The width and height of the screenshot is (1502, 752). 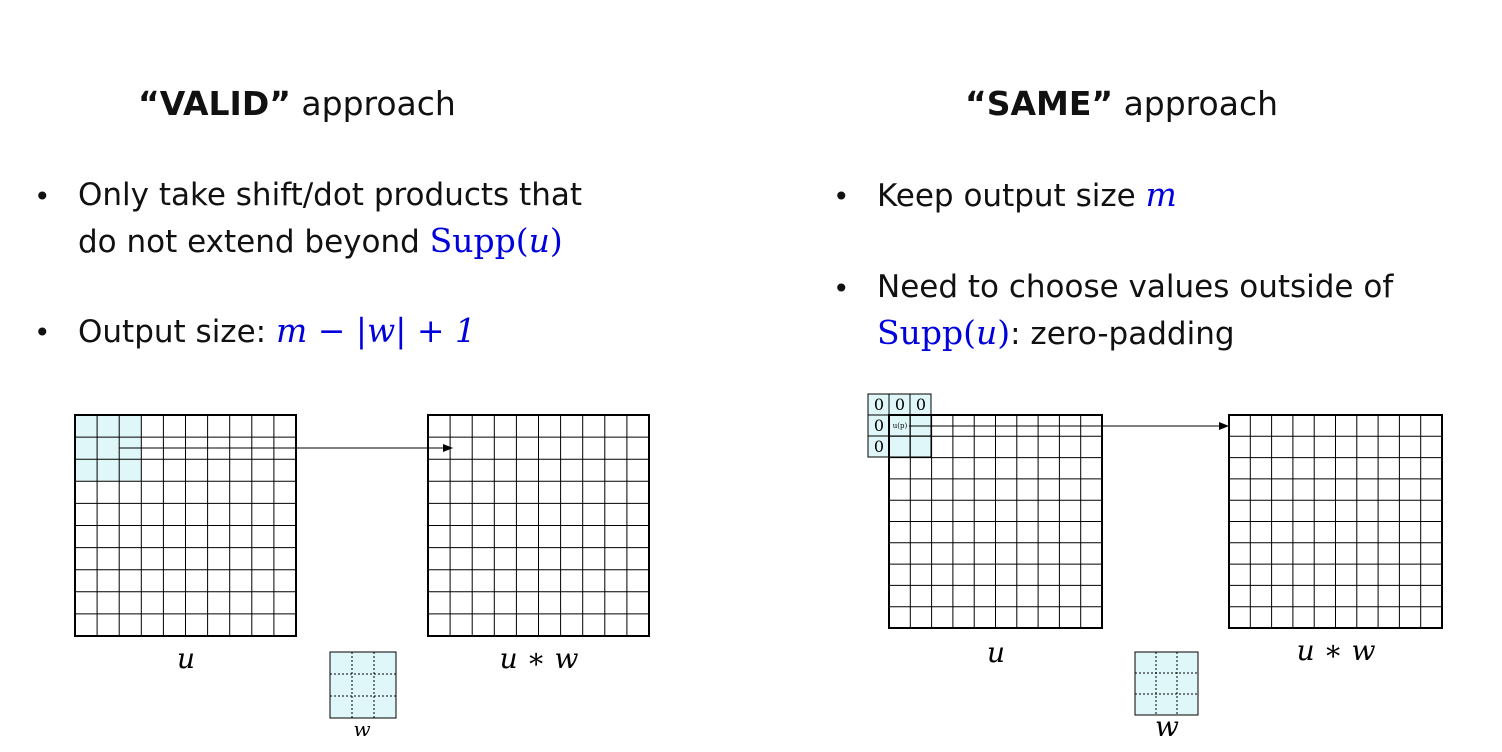 I want to click on valid-title-quote: “VALID”, so click(x=214, y=103).